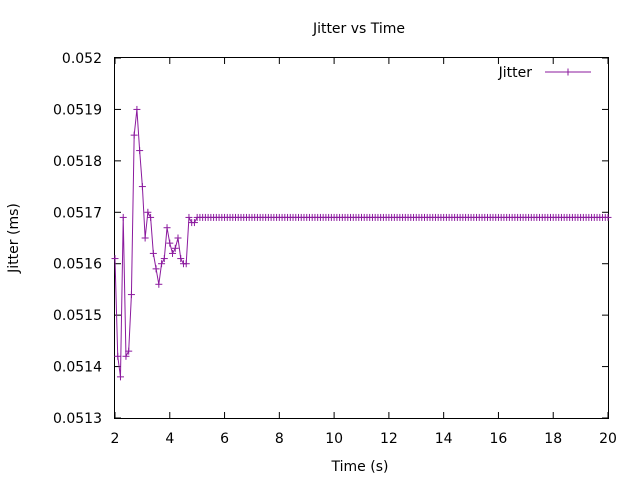 This screenshot has height=480, width=640. I want to click on x-tick-label: 16, so click(499, 439).